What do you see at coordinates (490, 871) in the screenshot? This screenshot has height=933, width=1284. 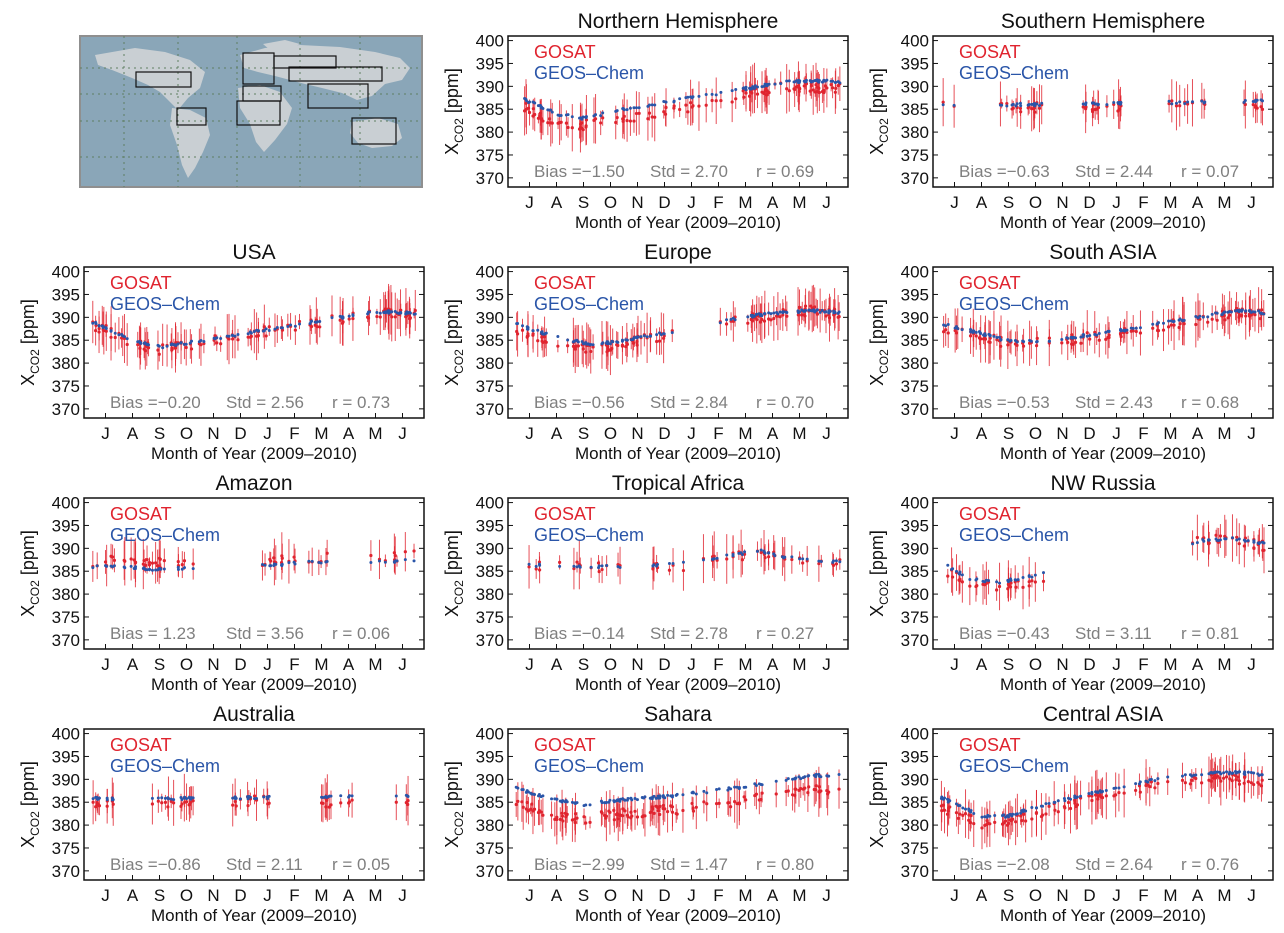 I see `y-tick-label: 370` at bounding box center [490, 871].